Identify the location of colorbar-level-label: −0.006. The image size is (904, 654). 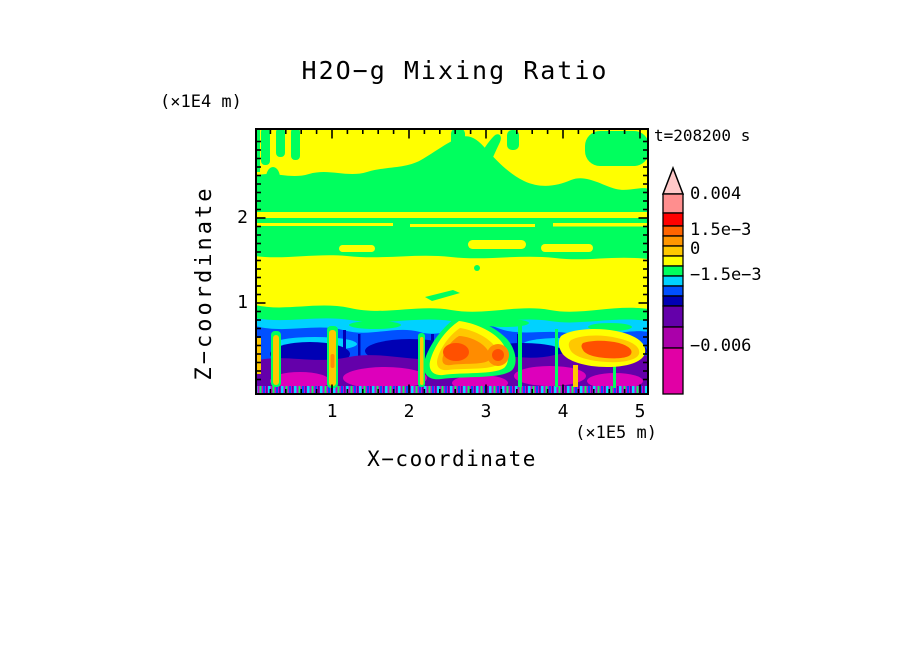
(721, 346).